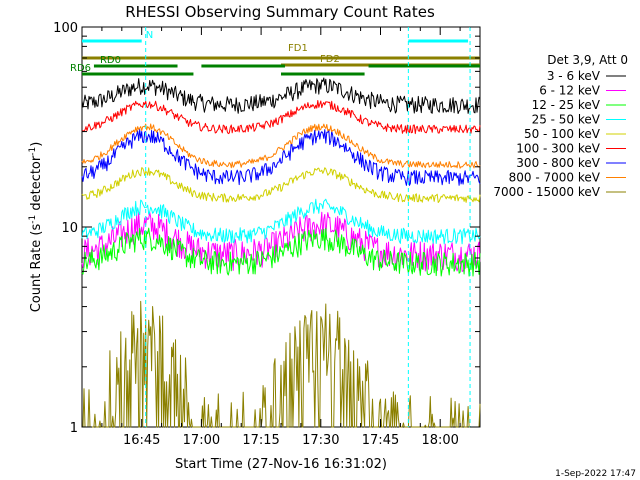 Image resolution: width=640 pixels, height=480 pixels. What do you see at coordinates (562, 134) in the screenshot?
I see `legend-label-4: 50 - 100 keV` at bounding box center [562, 134].